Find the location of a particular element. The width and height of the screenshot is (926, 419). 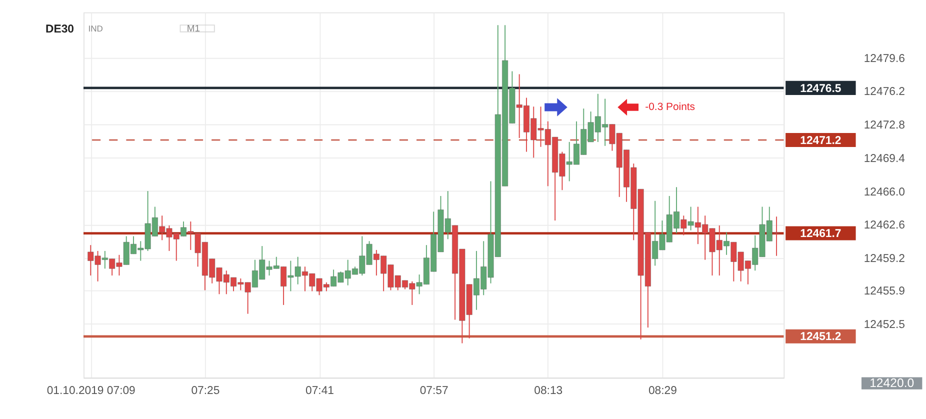

x-tick-label: 07:41 is located at coordinates (320, 391).